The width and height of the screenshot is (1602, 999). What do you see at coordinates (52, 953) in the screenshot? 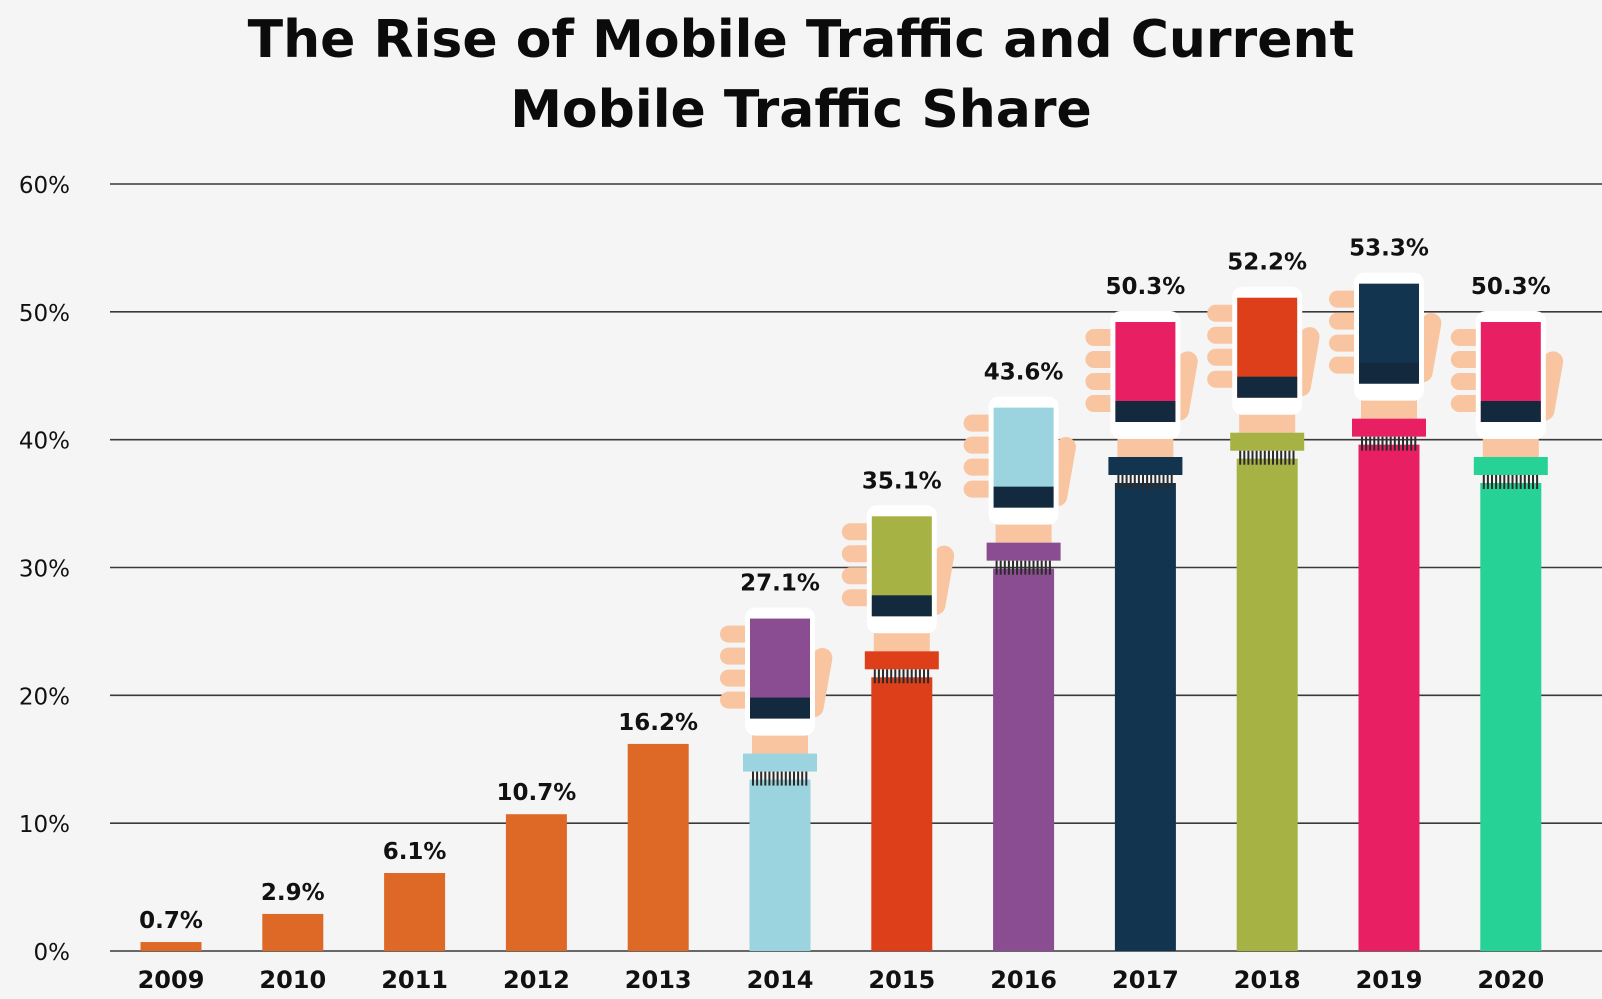
I see `y-tick-label: 0%` at bounding box center [52, 953].